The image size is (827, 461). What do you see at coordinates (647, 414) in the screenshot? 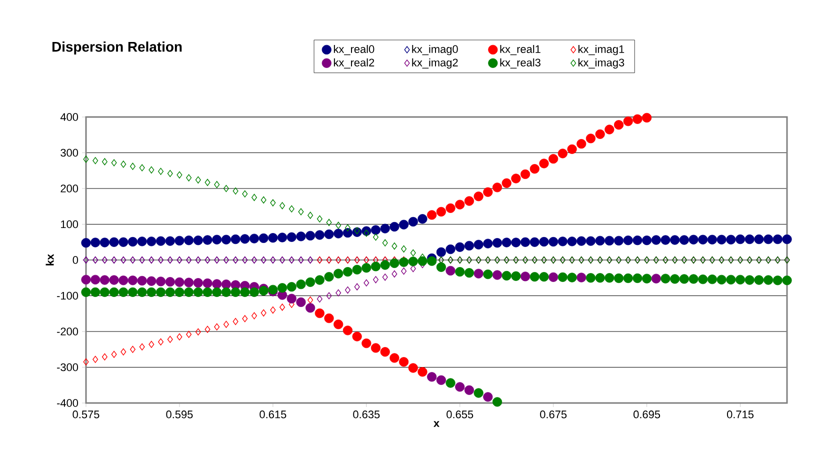
I see `x-tick-label: 0.695` at bounding box center [647, 414].